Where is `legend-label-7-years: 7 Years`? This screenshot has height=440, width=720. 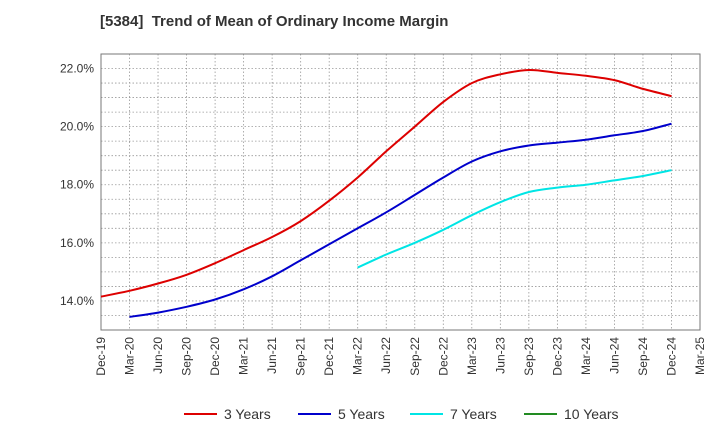
legend-label-7-years: 7 Years is located at coordinates (473, 414).